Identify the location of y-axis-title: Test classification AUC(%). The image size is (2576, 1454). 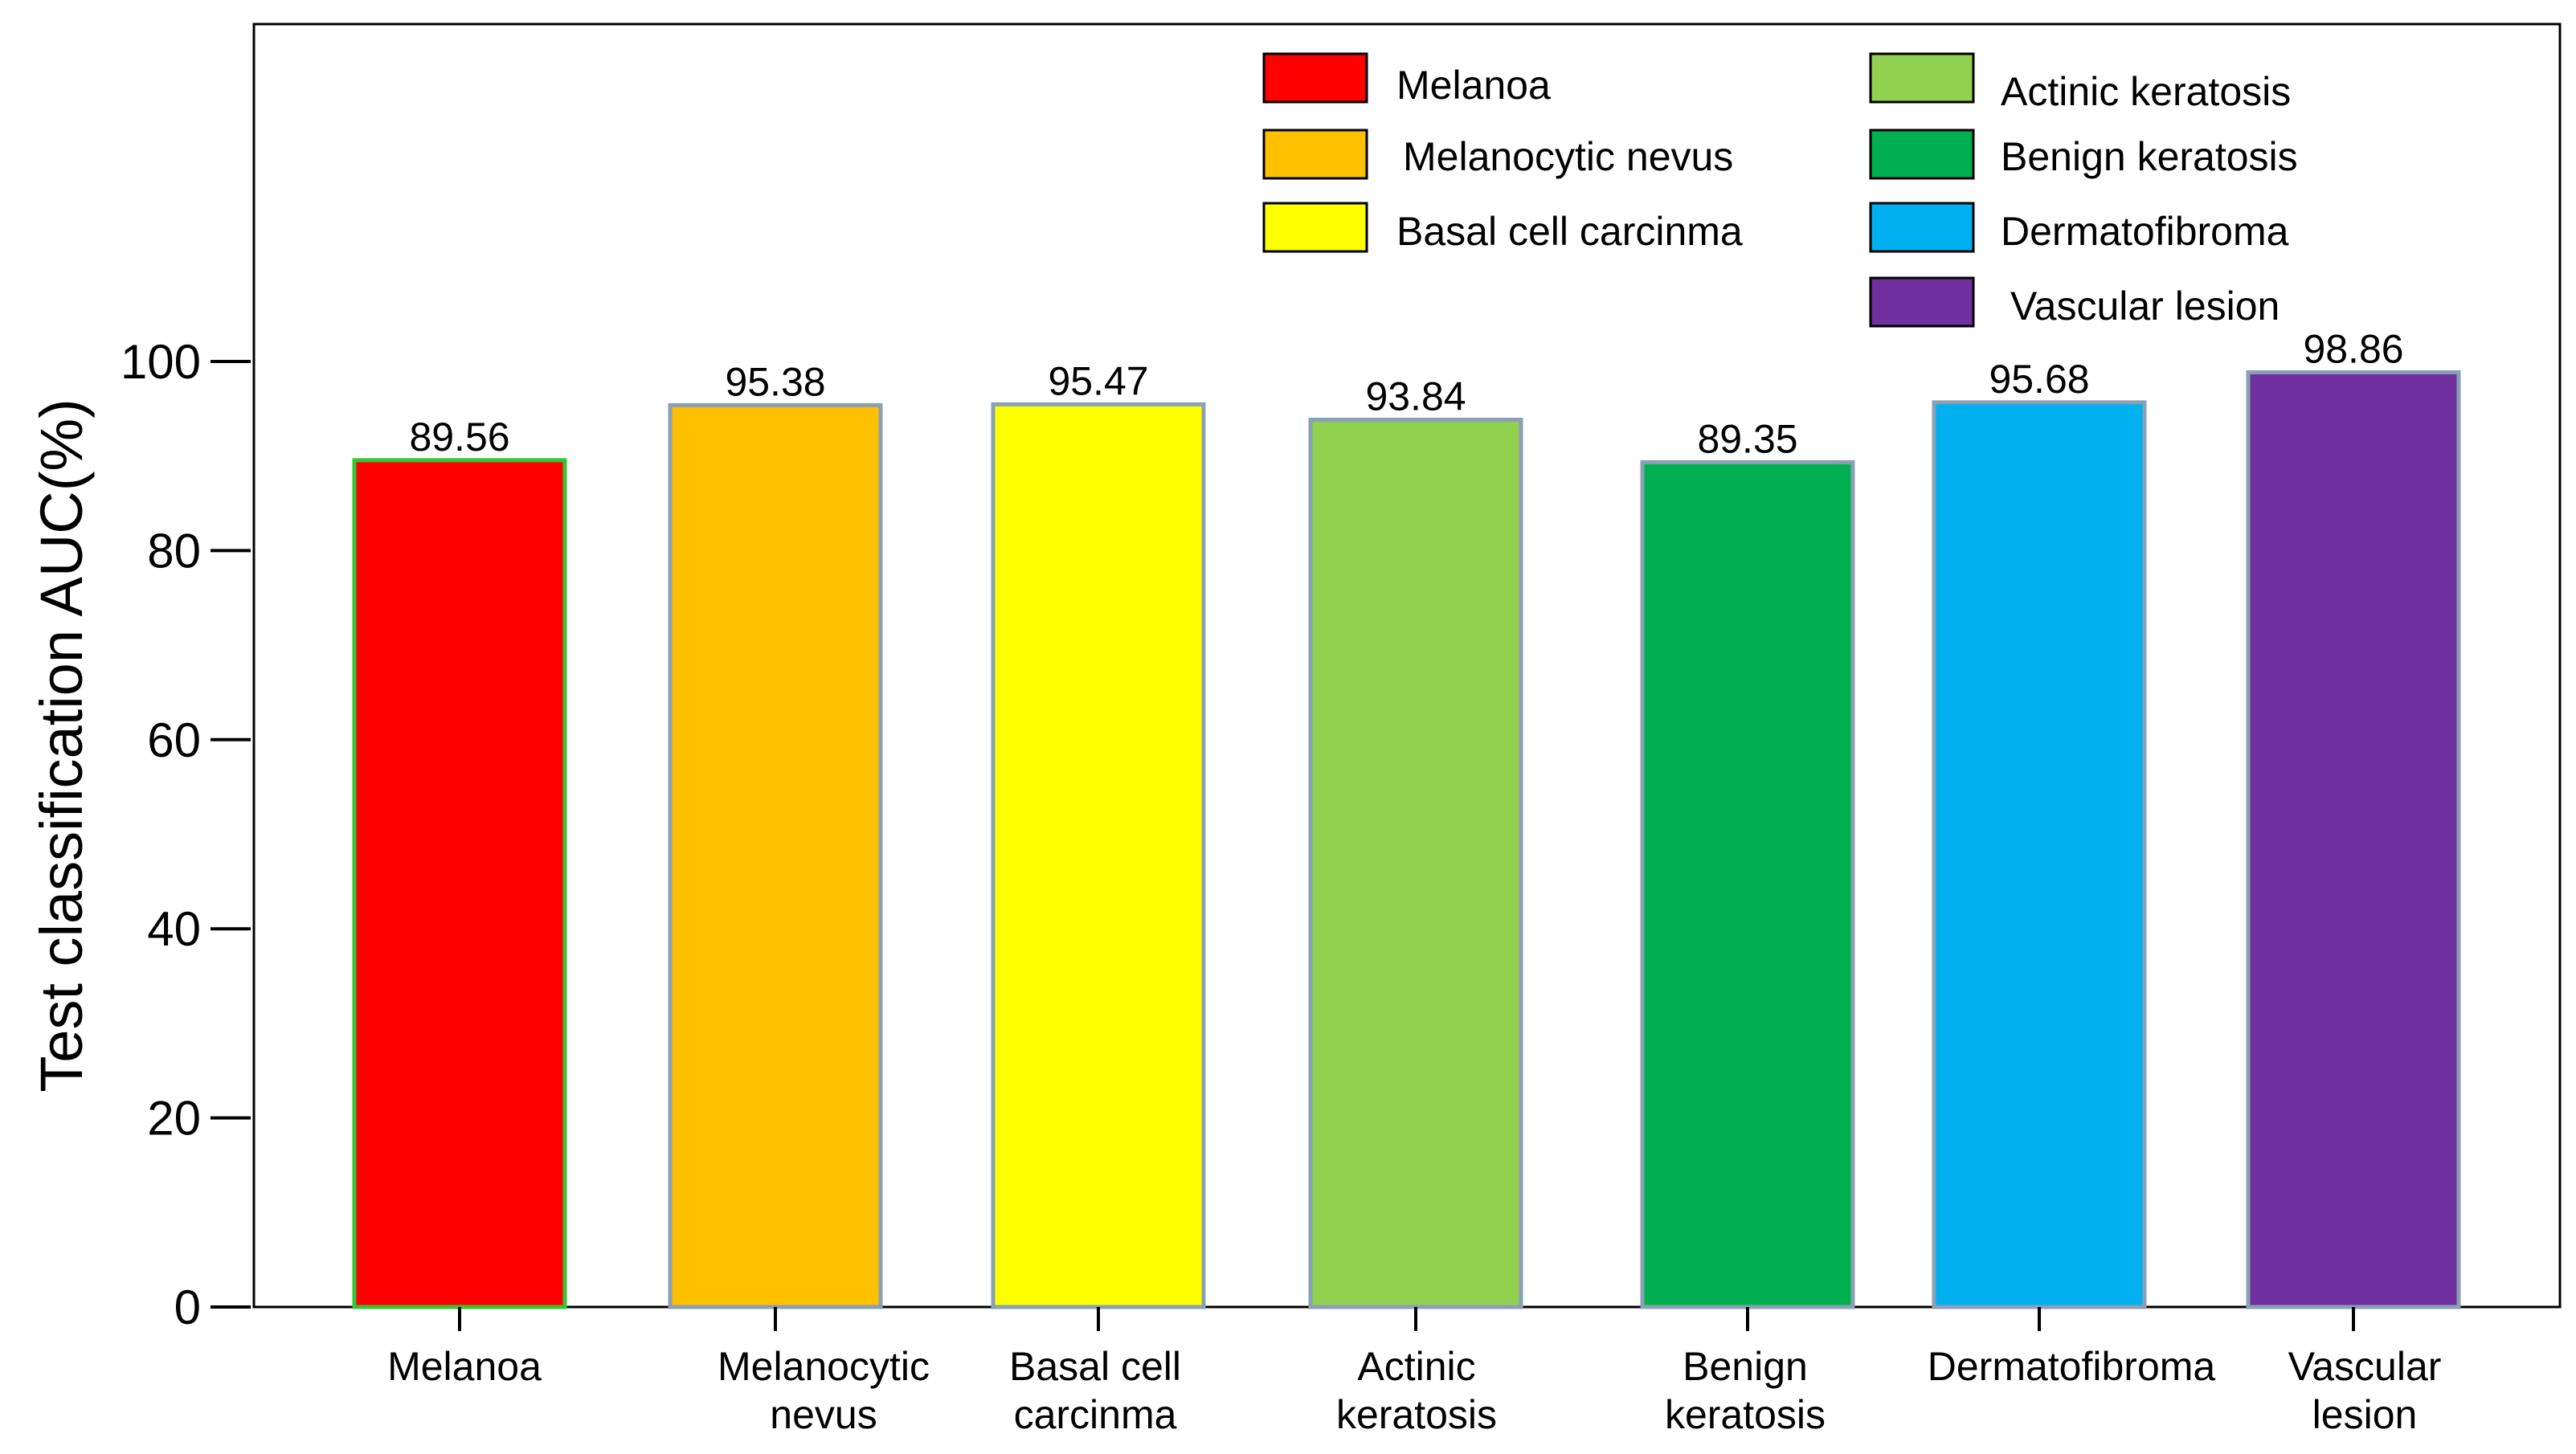
(61, 745).